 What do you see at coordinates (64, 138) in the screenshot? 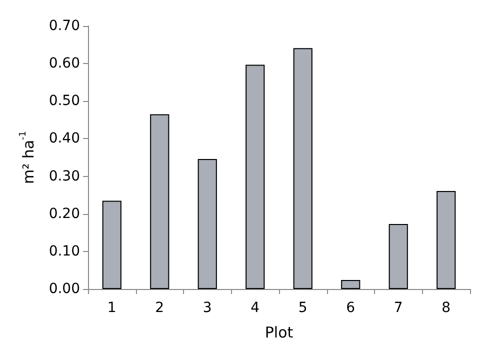
I see `y-tick-label: 0.40` at bounding box center [64, 138].